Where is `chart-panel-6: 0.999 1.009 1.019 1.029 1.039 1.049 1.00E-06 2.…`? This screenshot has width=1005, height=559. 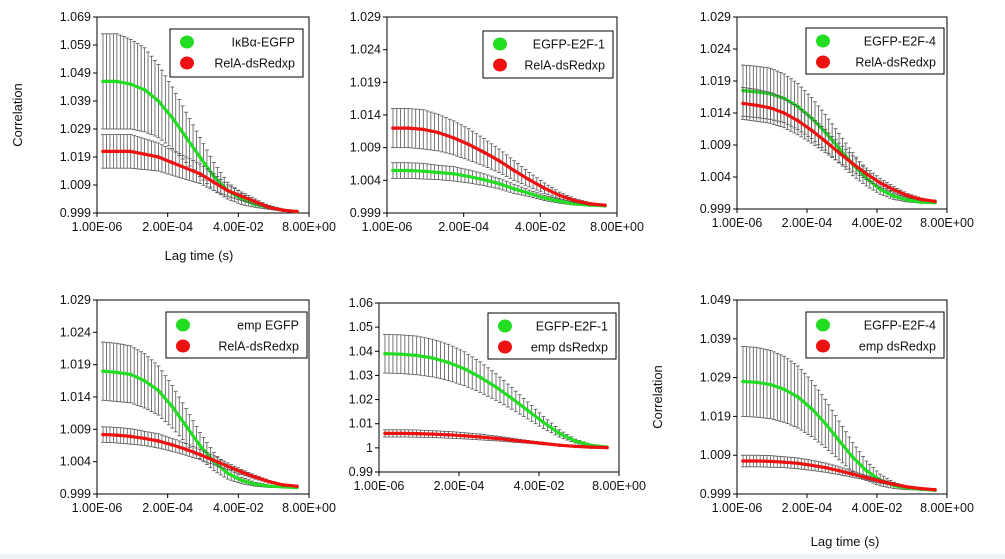
chart-panel-6: 0.999 1.009 1.019 1.029 1.039 1.049 1.00E-06 2.… is located at coordinates (812, 421).